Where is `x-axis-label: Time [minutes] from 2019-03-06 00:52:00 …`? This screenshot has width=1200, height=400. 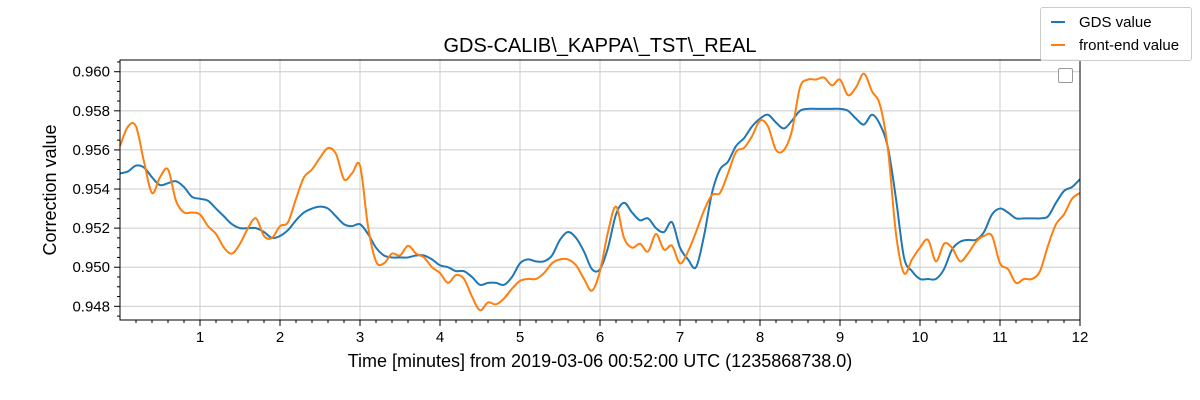 x-axis-label: Time [minutes] from 2019-03-06 00:52:00 … is located at coordinates (600, 361).